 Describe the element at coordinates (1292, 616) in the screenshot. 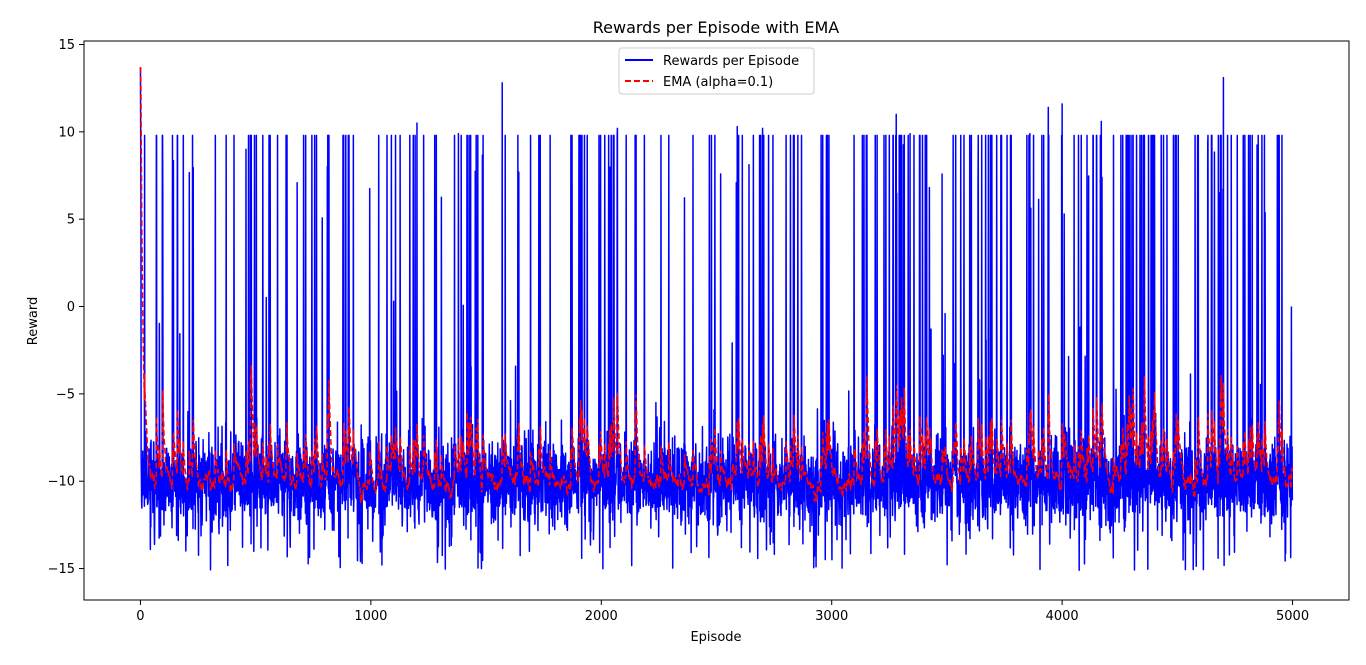

I see `x-tick-label: 5000` at that location.